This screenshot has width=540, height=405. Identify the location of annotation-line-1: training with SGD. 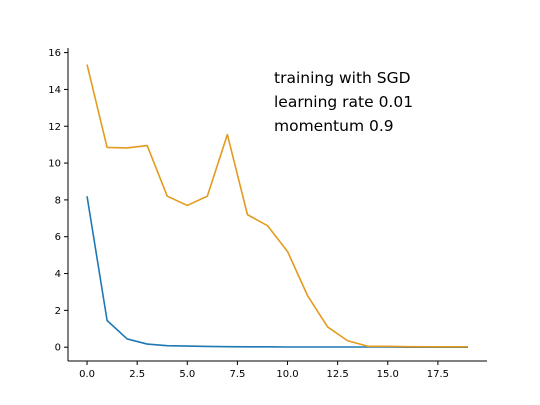
(342, 78).